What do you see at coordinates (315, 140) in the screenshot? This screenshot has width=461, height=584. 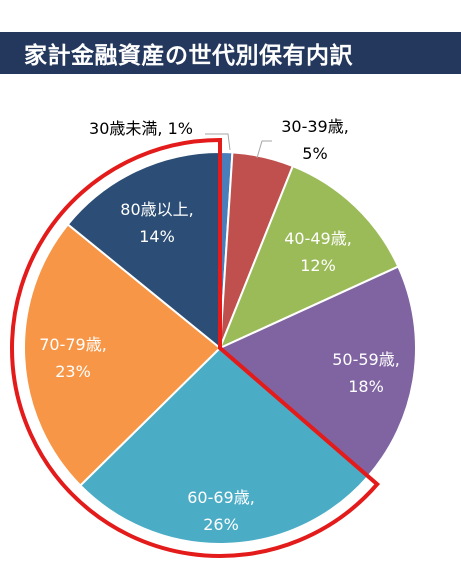 I see `data-label-30-39: 30-39歳, 5%` at bounding box center [315, 140].